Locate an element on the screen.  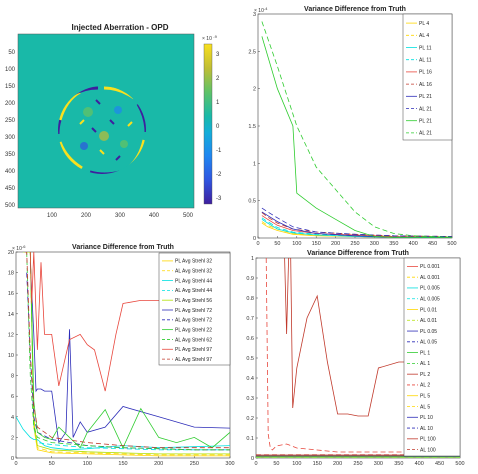
y-tick: 50 is located at coordinates (11, 53).